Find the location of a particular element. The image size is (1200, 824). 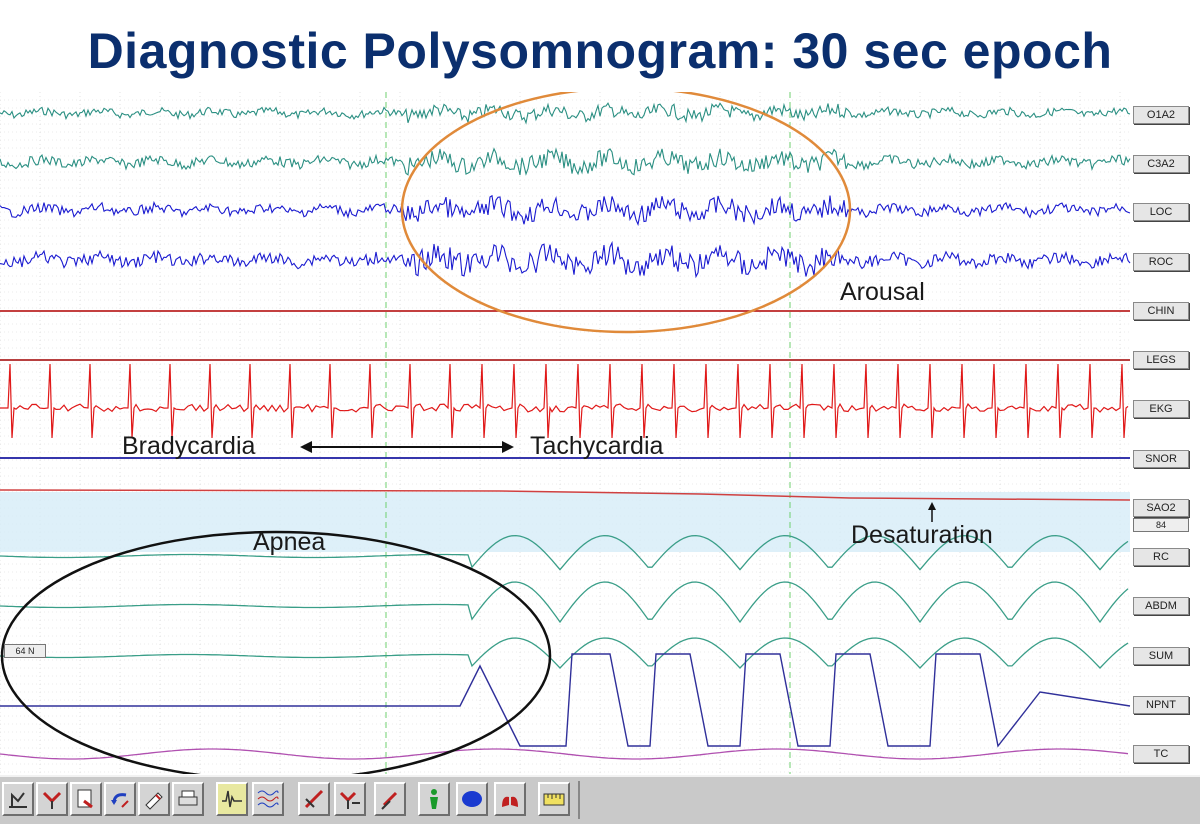

lungs-button is located at coordinates (510, 799).